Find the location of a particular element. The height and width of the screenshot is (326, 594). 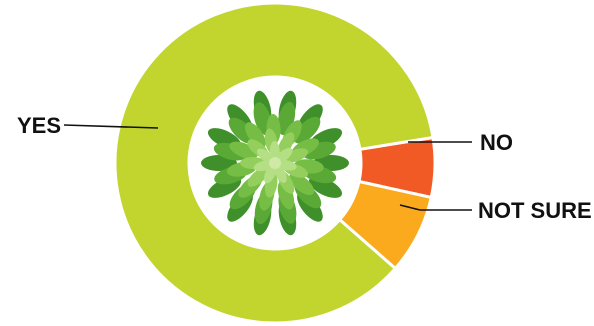

plant-center is located at coordinates (275, 163).